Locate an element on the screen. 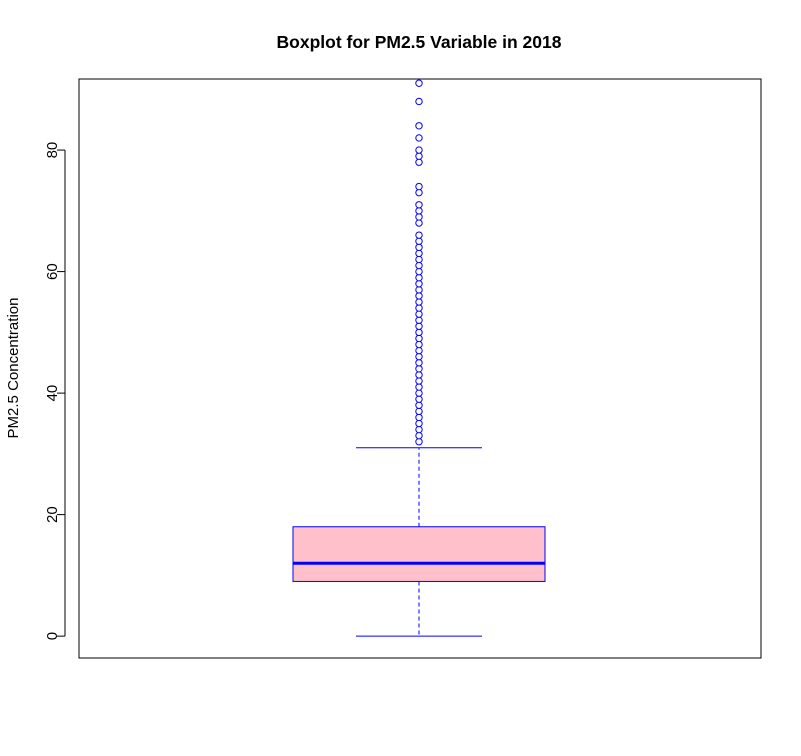 The height and width of the screenshot is (756, 801). y-tick-label: 0 is located at coordinates (52, 636).